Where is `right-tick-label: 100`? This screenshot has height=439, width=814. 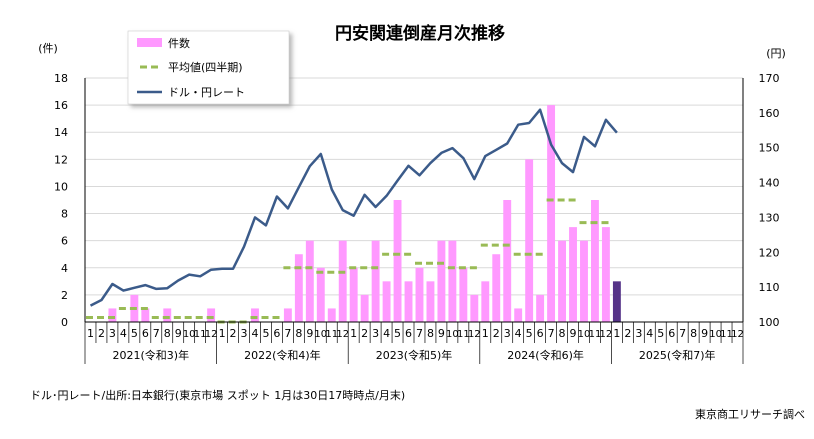
right-tick-label: 100 is located at coordinates (769, 322).